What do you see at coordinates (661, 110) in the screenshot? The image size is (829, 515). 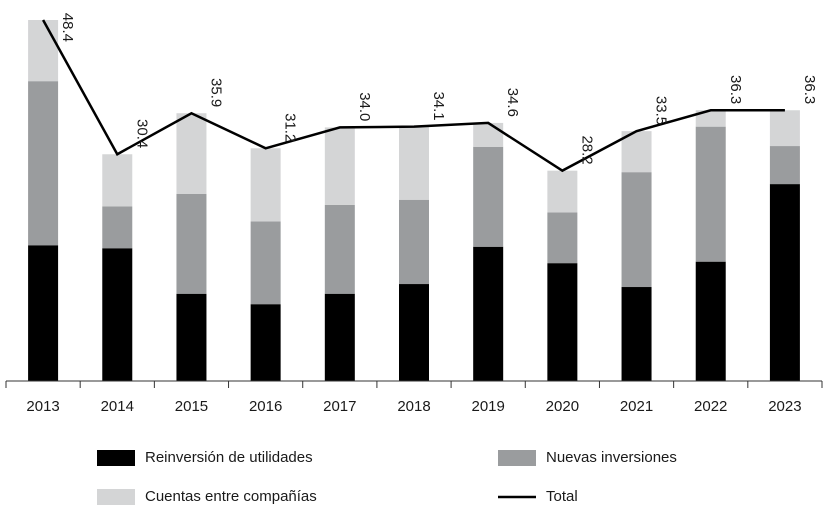 I see `data-label: 33.5` at bounding box center [661, 110].